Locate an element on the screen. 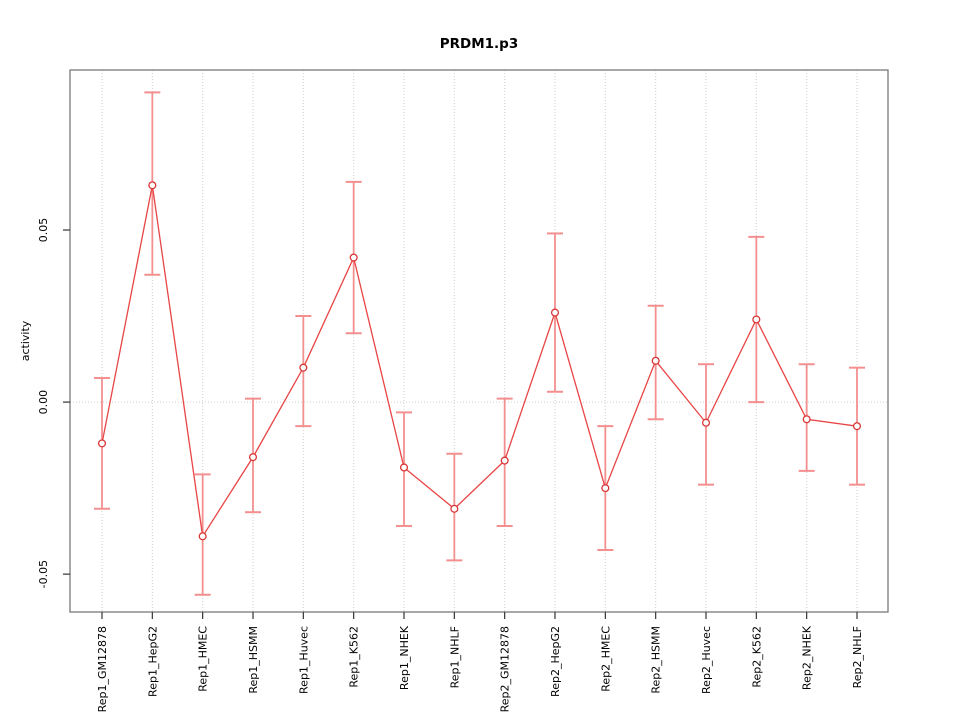  x-tick-label: Rep1_GM12878 is located at coordinates (102, 669).